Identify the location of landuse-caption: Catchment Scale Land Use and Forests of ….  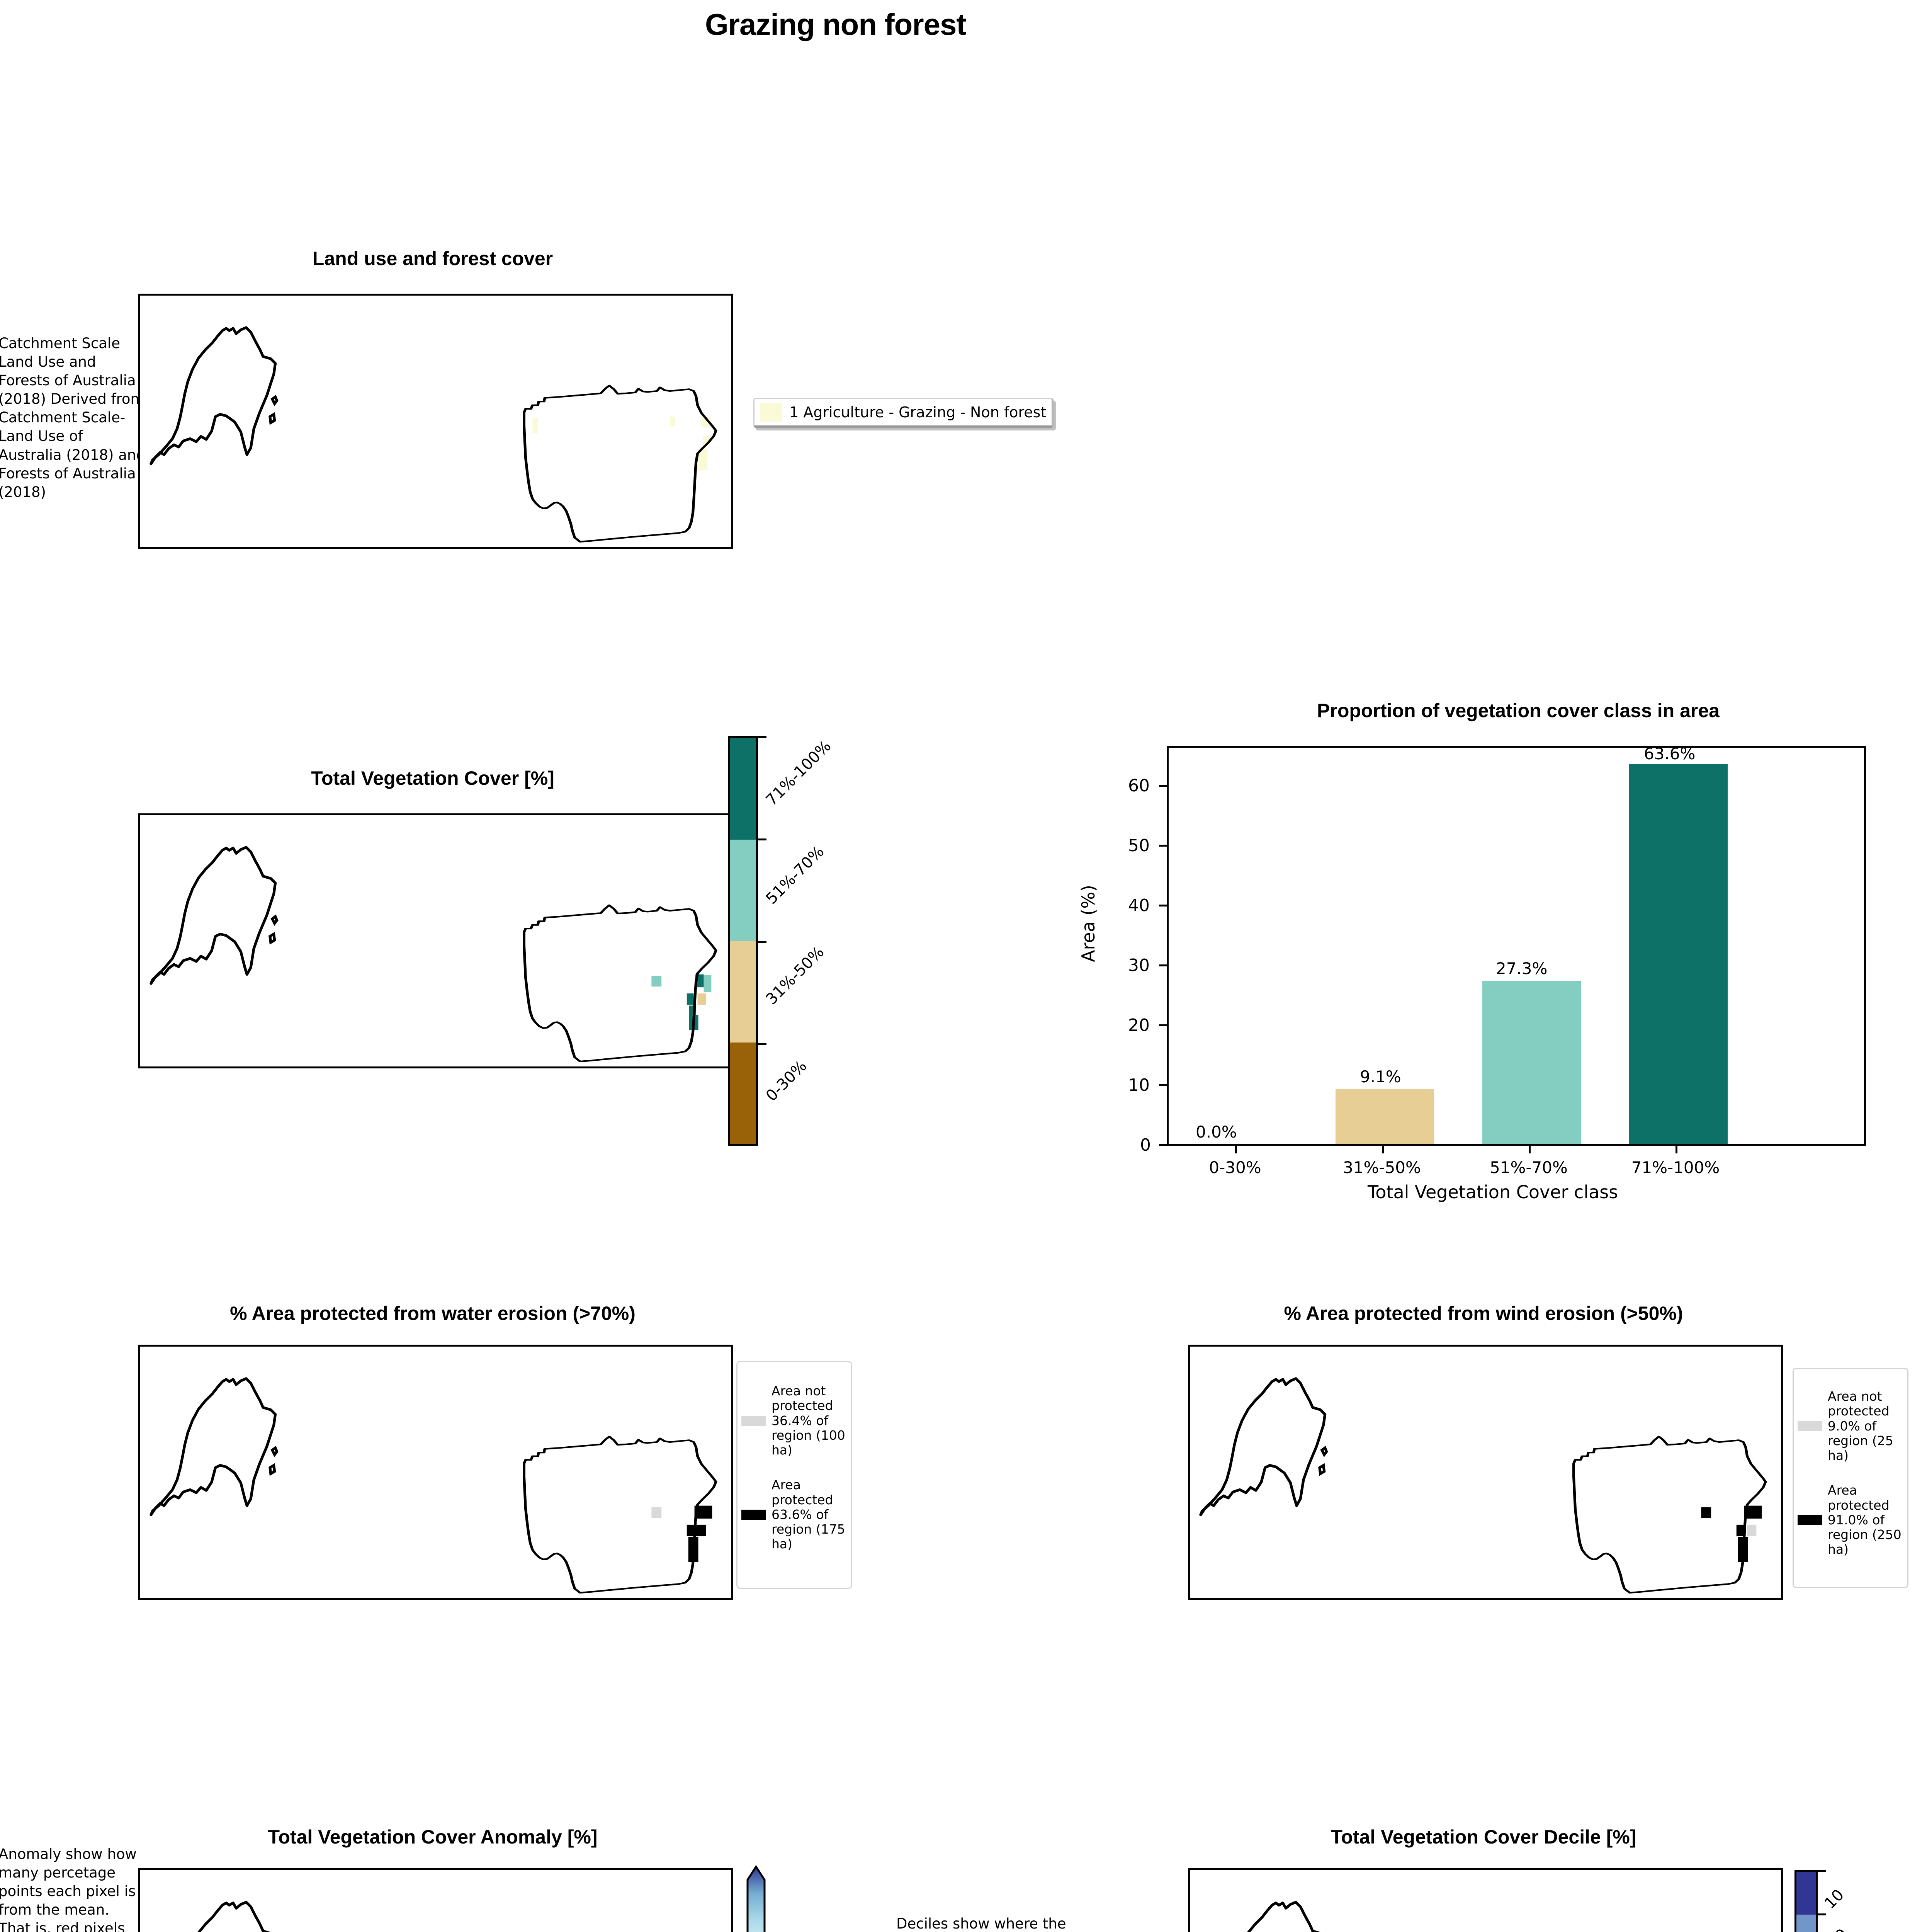
(73, 418).